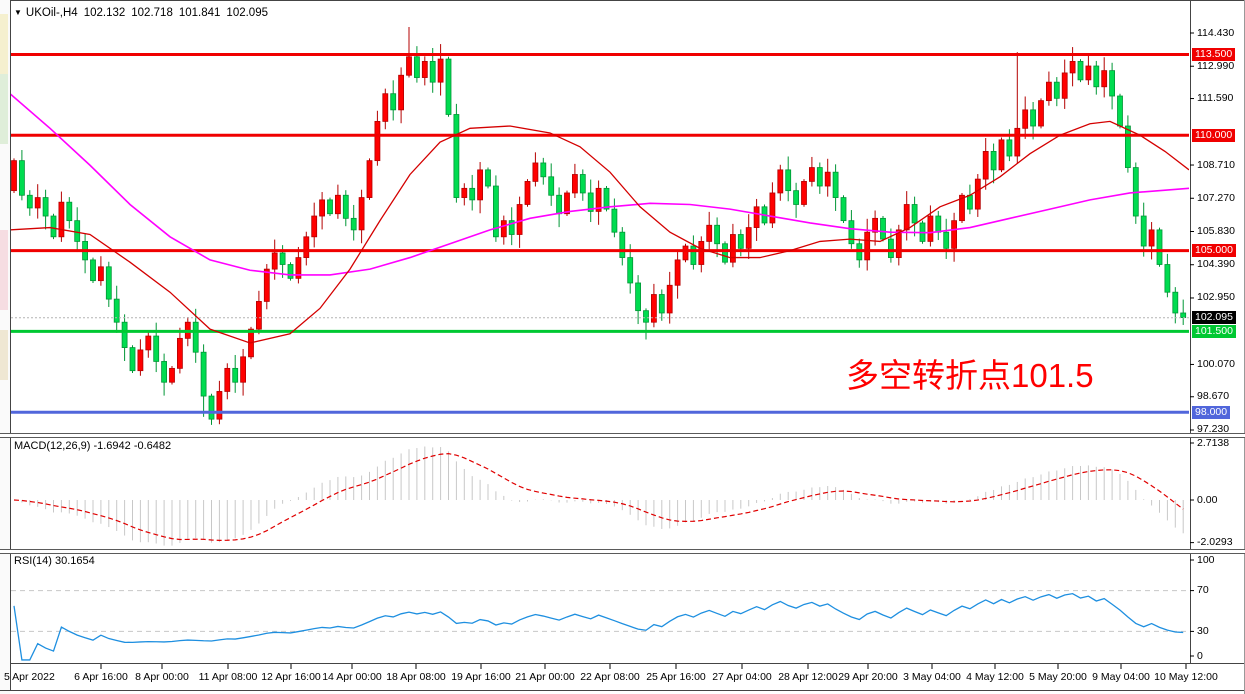 This screenshot has height=694, width=1245. Describe the element at coordinates (51, 13) in the screenshot. I see `symbol-period: UKOil-,H4` at that location.